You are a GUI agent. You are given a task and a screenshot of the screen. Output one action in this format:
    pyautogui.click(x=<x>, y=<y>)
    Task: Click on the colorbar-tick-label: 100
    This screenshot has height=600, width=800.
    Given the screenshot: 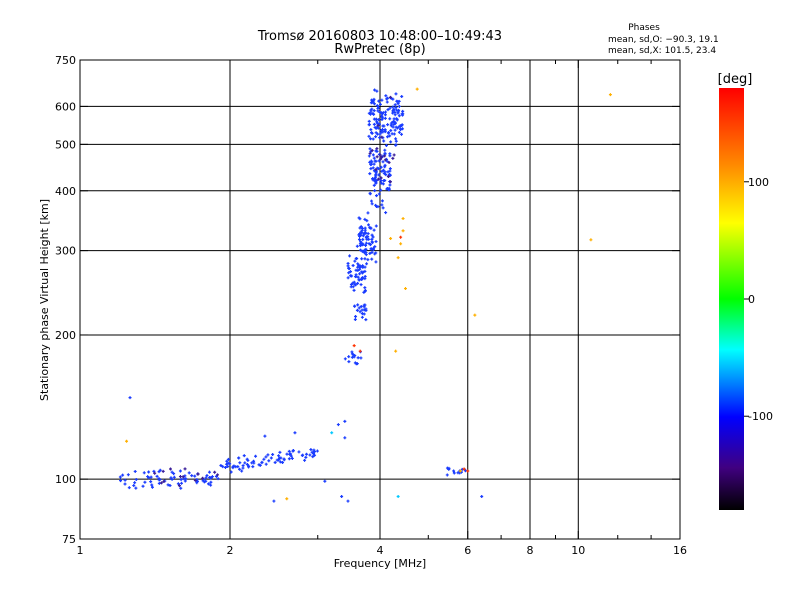 What is the action you would take?
    pyautogui.click(x=758, y=182)
    